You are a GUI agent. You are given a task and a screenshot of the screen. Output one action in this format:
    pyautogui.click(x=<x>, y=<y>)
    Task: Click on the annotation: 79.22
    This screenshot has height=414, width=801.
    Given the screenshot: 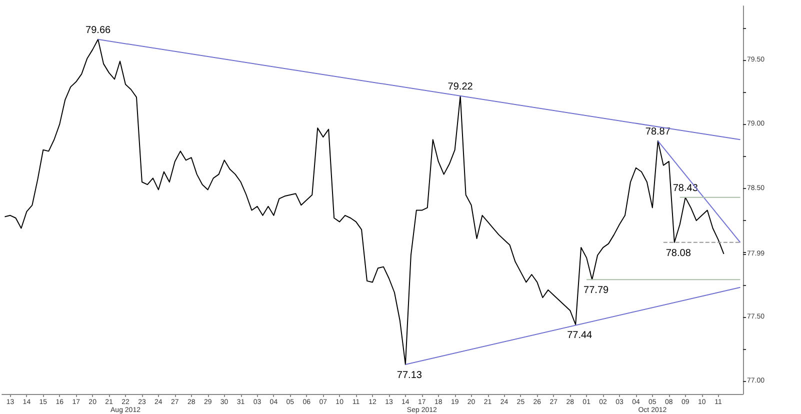 What is the action you would take?
    pyautogui.click(x=461, y=86)
    